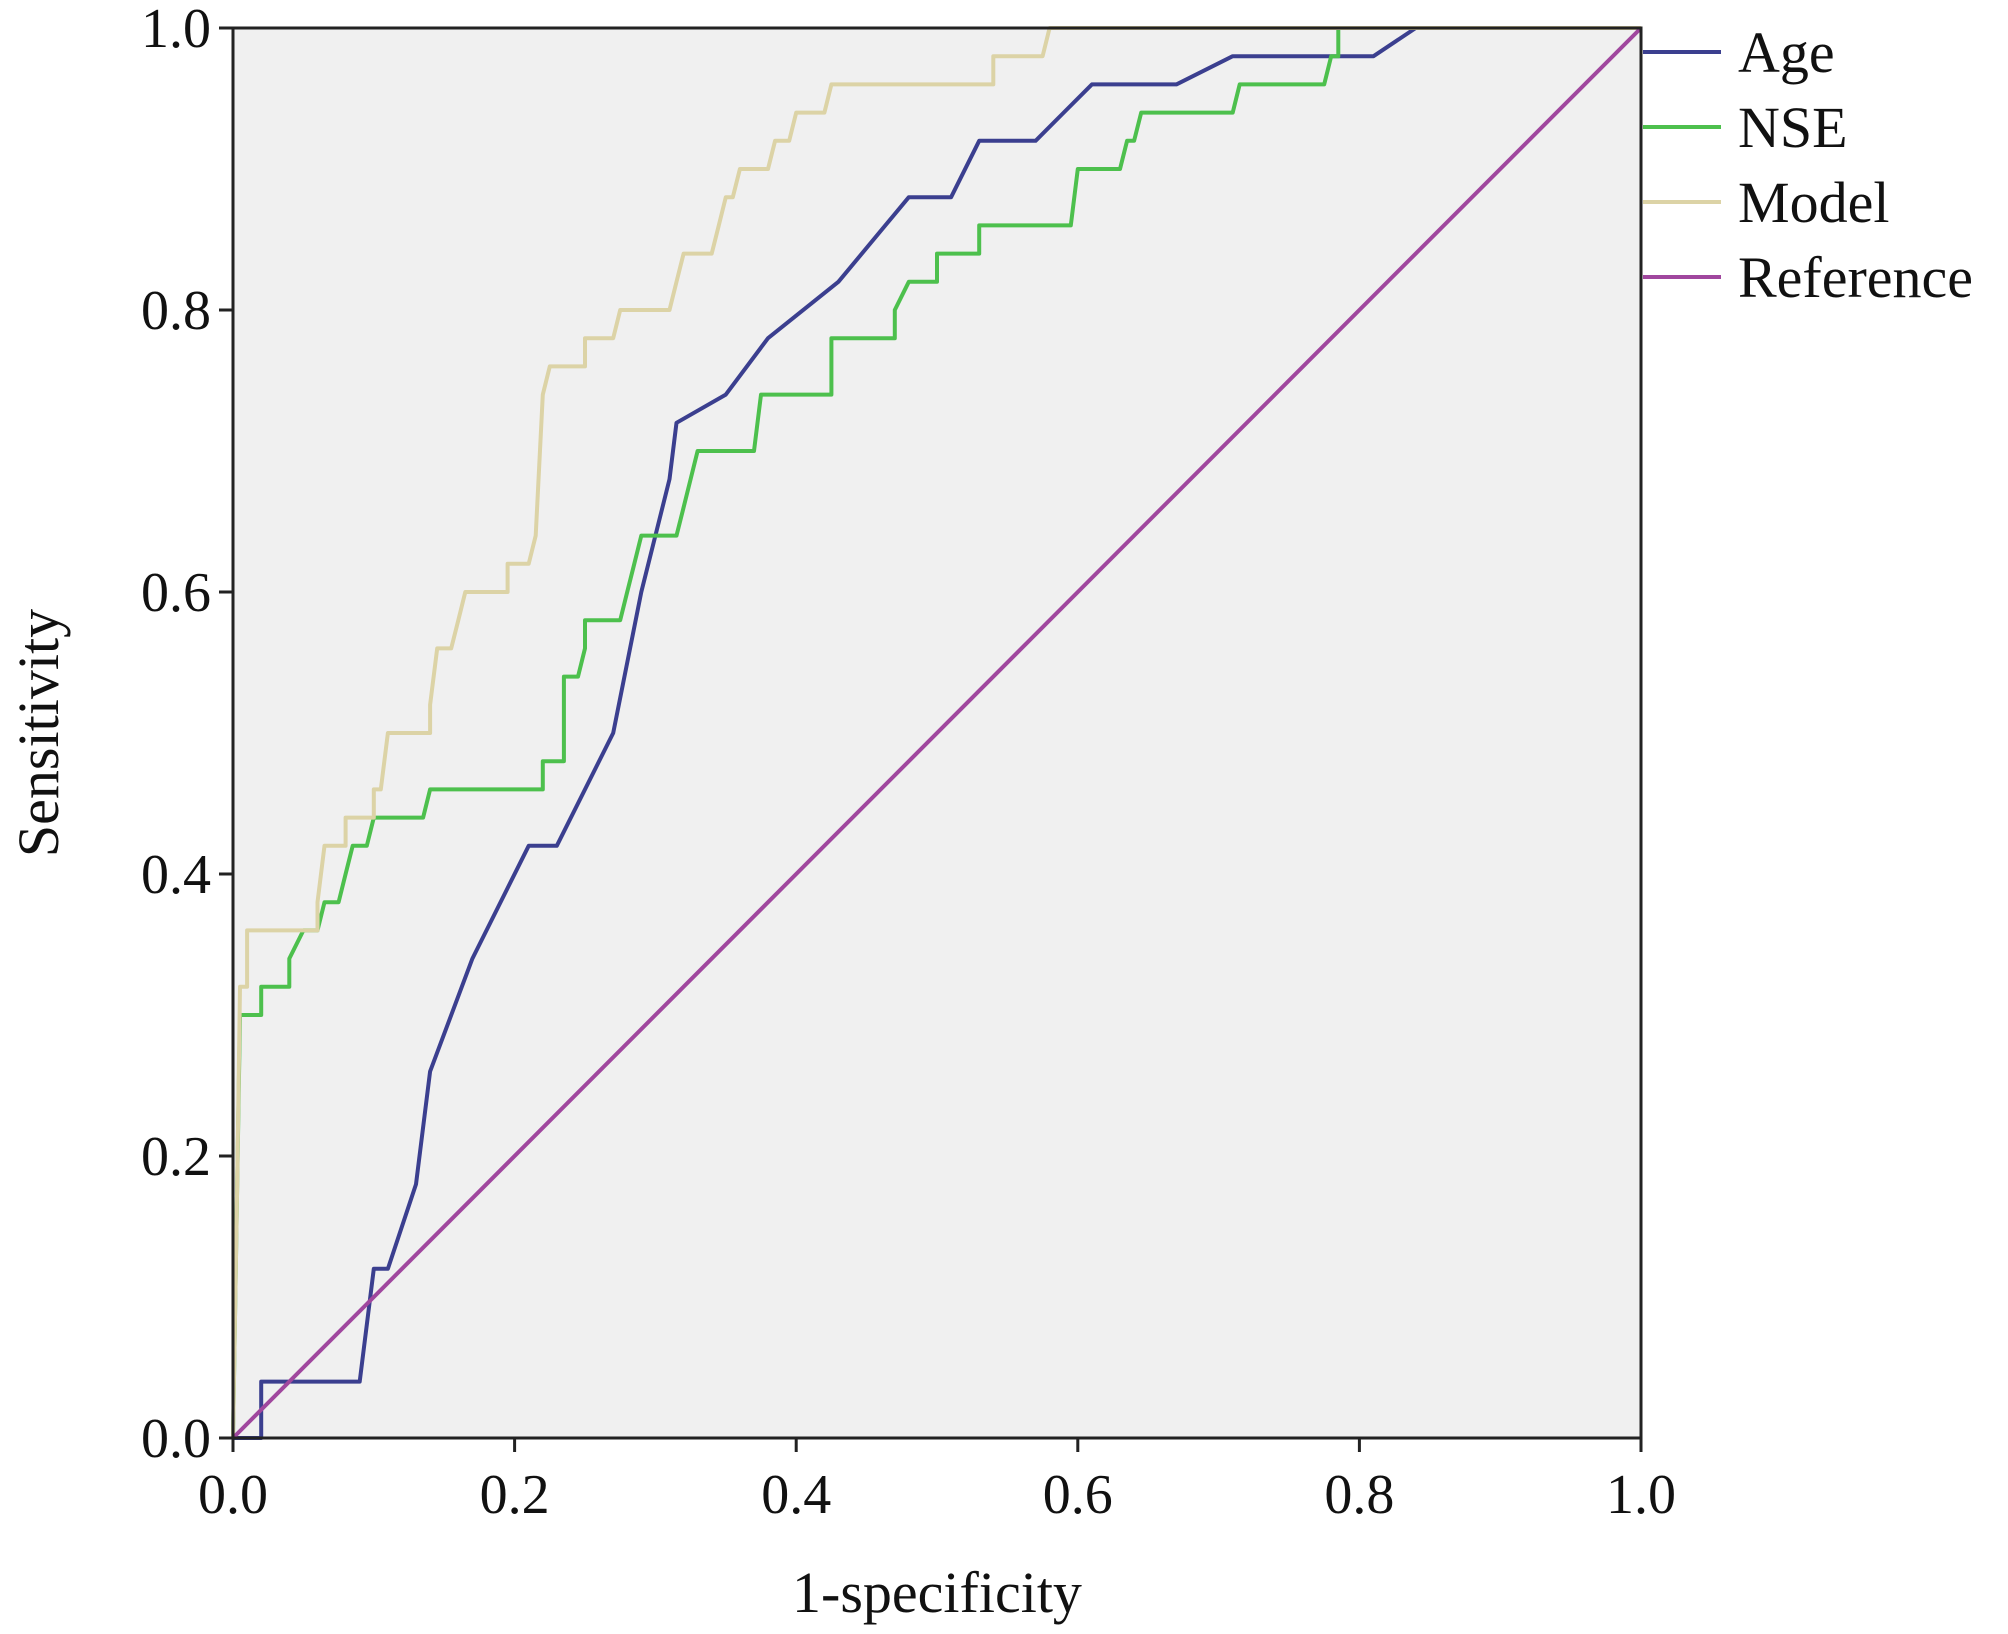 The image size is (2008, 1634). Describe the element at coordinates (176, 1157) in the screenshot. I see `y-tick-label: 0.2` at that location.